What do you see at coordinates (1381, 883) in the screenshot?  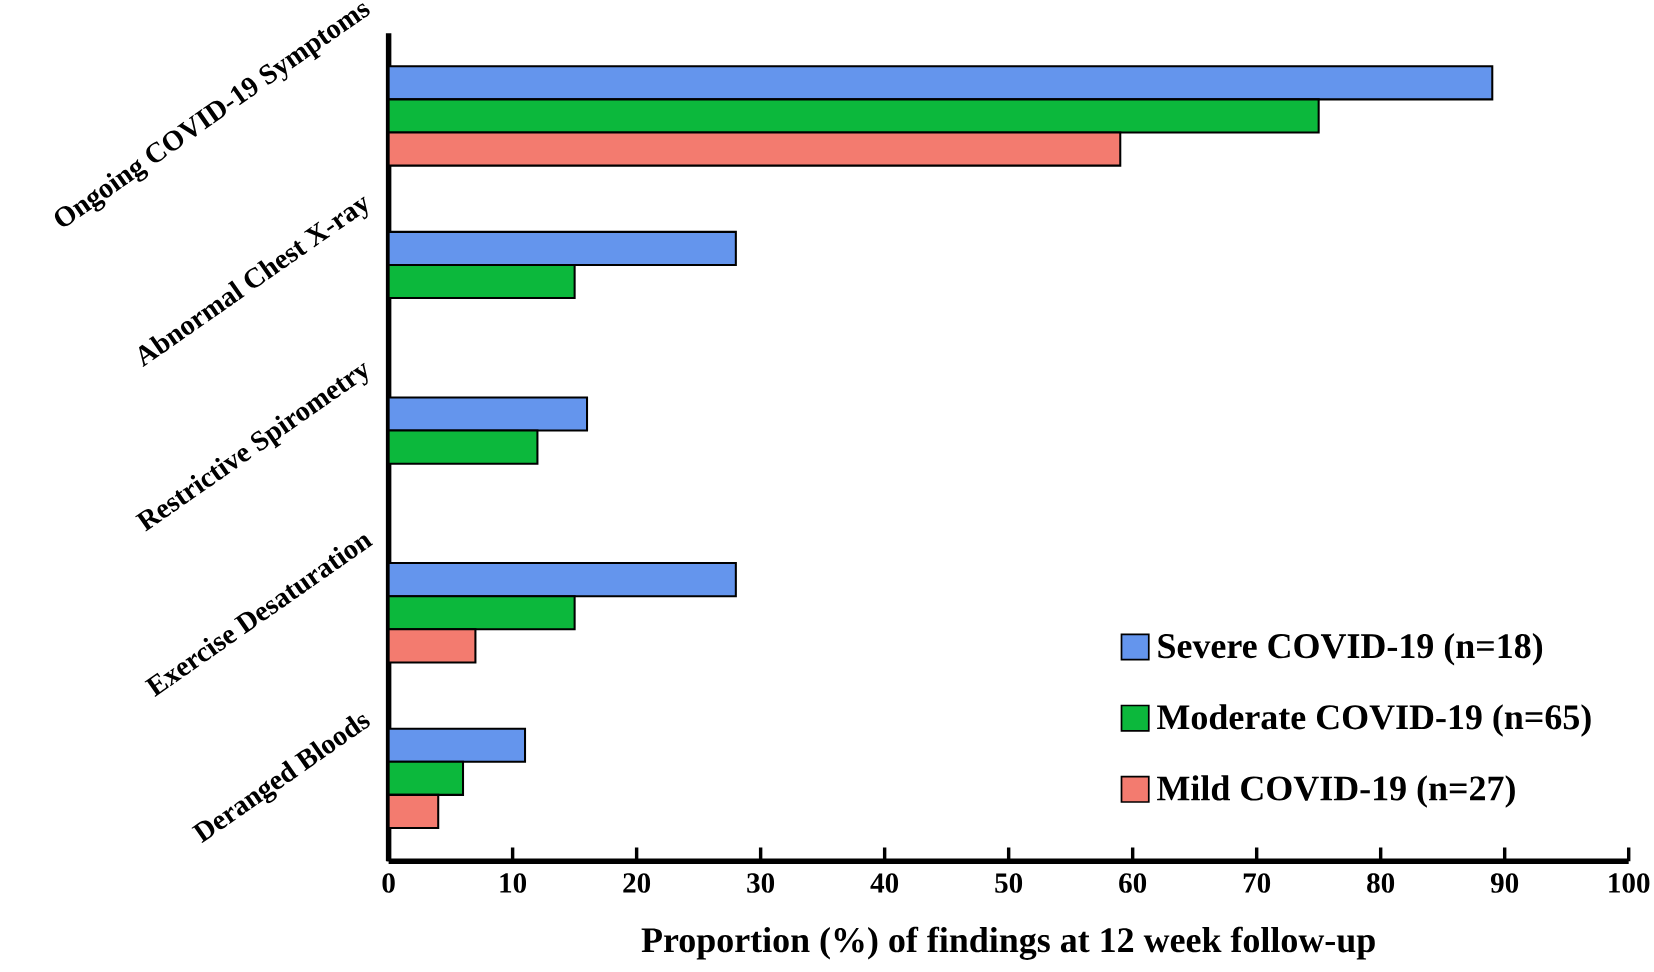 I see `x-tick-label: 80` at bounding box center [1381, 883].